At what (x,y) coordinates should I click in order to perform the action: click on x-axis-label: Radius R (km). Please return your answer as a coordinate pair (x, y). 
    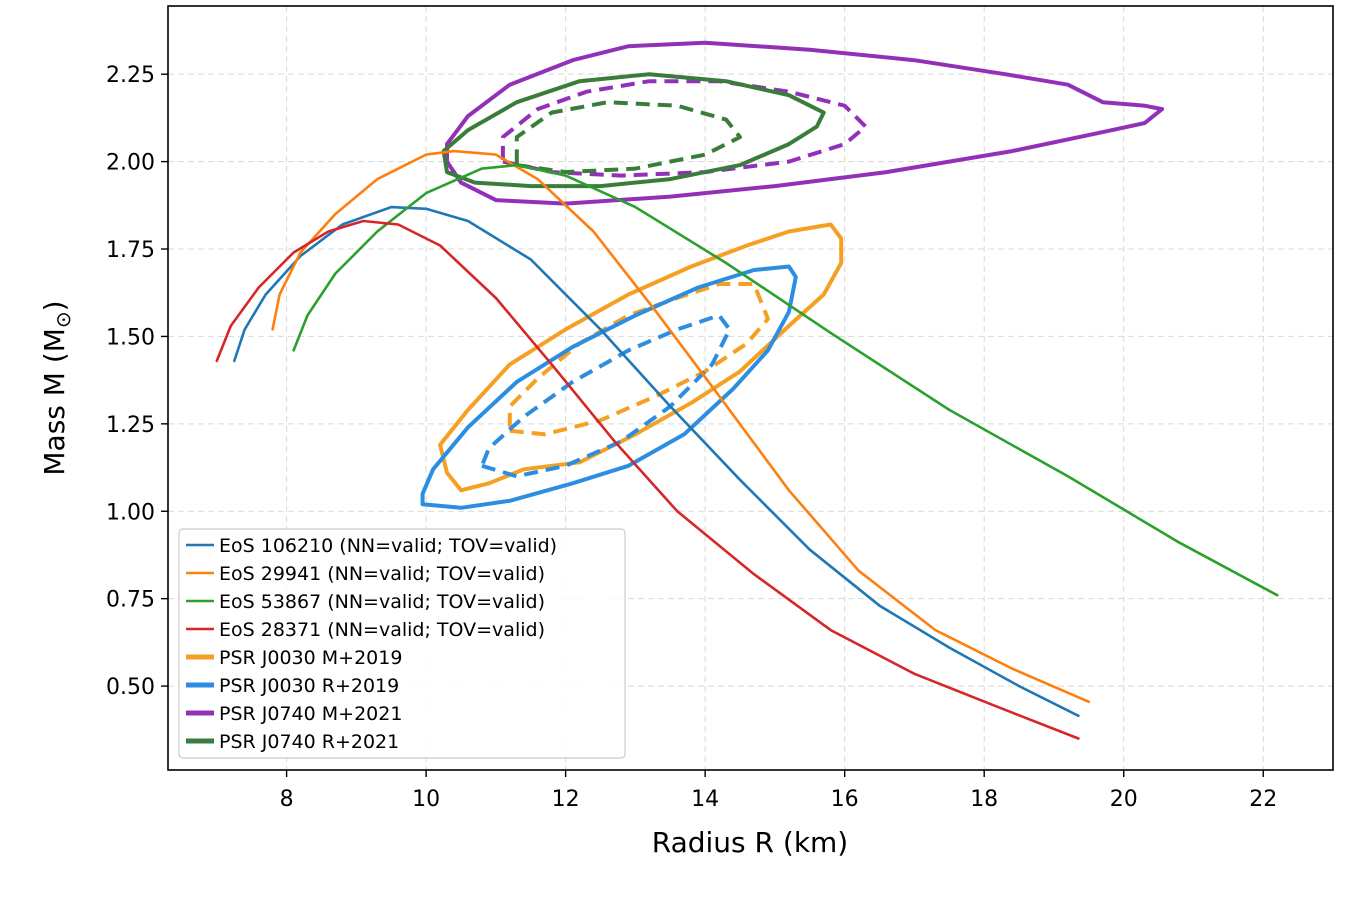
    Looking at the image, I should click on (750, 842).